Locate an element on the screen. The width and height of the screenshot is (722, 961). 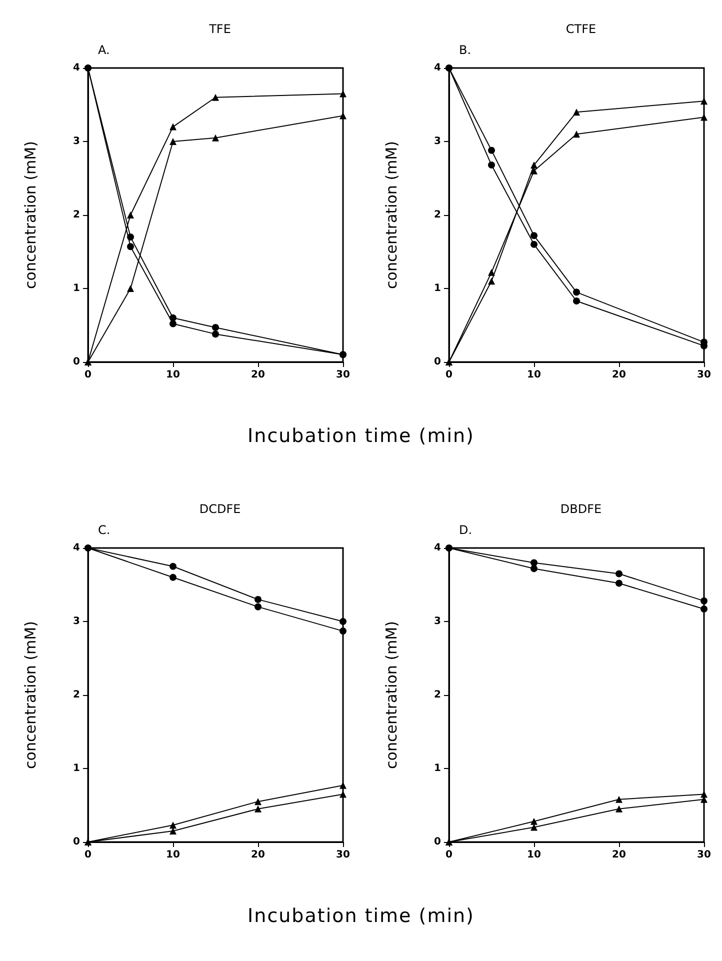
text: A. is located at coordinates (104, 50).